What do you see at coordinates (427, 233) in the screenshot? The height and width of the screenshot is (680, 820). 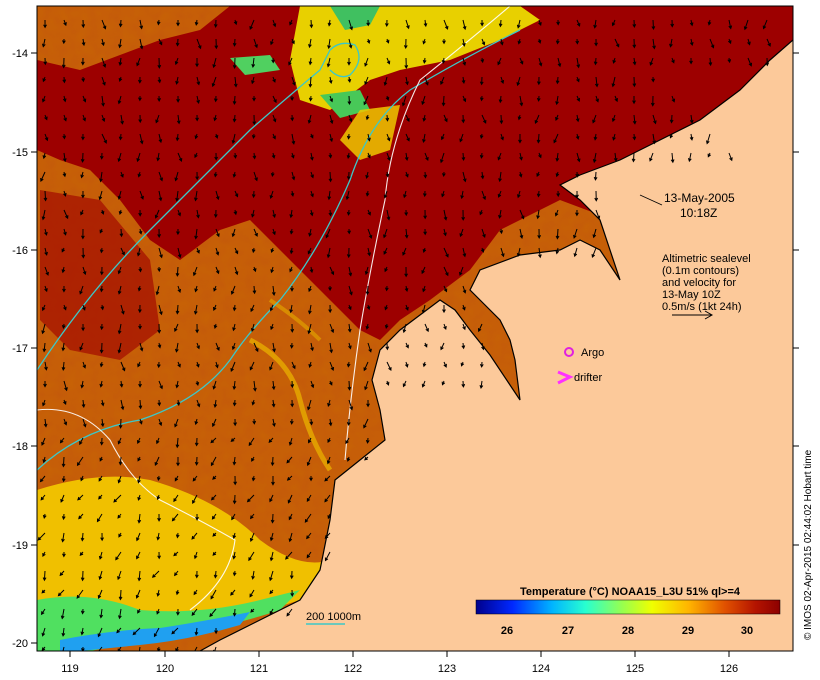 I see `sealevel-contour` at bounding box center [427, 233].